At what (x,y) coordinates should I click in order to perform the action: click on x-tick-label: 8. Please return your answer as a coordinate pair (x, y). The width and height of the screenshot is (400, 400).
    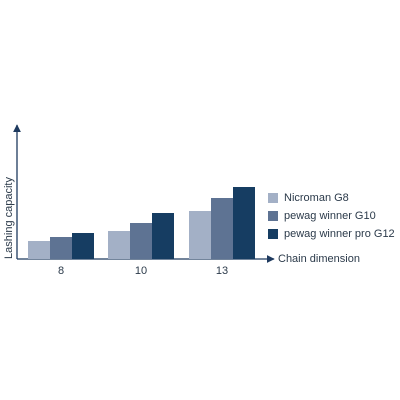
    Looking at the image, I should click on (61, 271).